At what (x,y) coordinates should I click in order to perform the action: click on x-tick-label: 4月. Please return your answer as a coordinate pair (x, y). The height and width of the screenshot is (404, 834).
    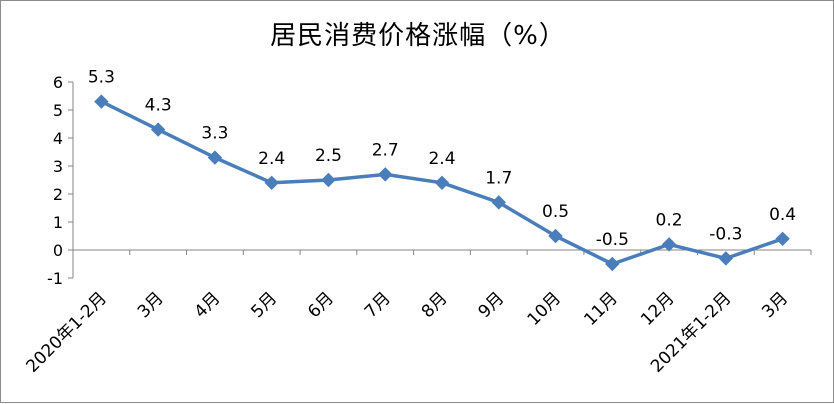
    Looking at the image, I should click on (208, 305).